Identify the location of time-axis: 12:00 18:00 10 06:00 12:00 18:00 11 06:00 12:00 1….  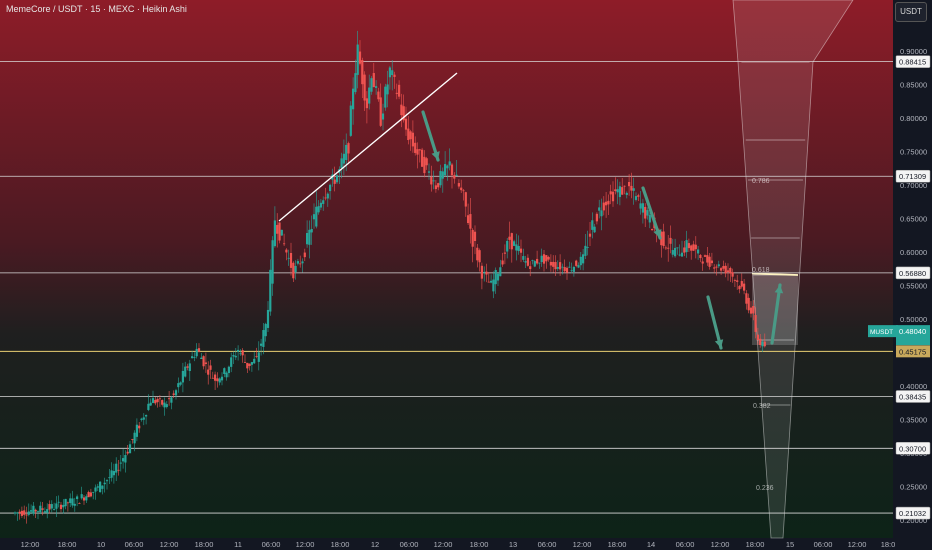
(458, 544).